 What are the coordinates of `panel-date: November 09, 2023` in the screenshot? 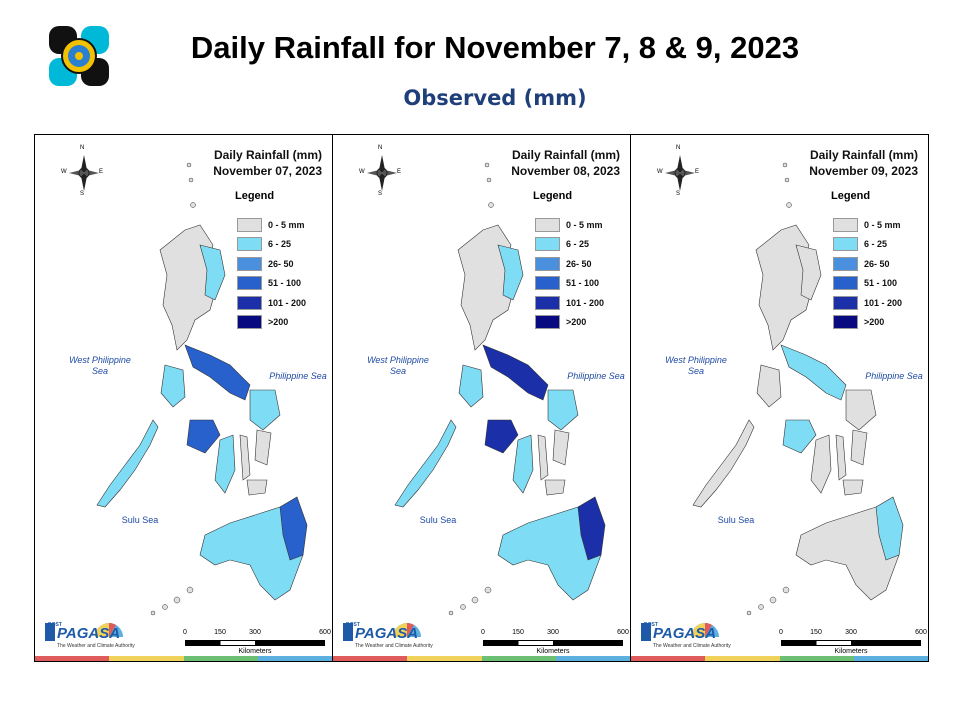 It's located at (863, 171).